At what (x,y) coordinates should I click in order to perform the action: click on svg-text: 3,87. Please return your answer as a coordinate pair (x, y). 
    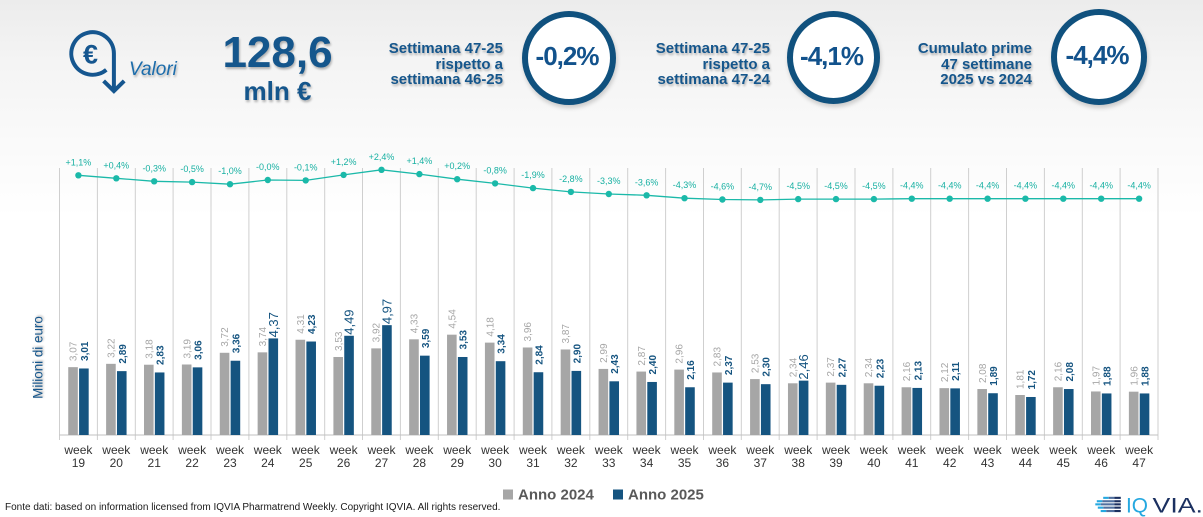
    Looking at the image, I should click on (566, 334).